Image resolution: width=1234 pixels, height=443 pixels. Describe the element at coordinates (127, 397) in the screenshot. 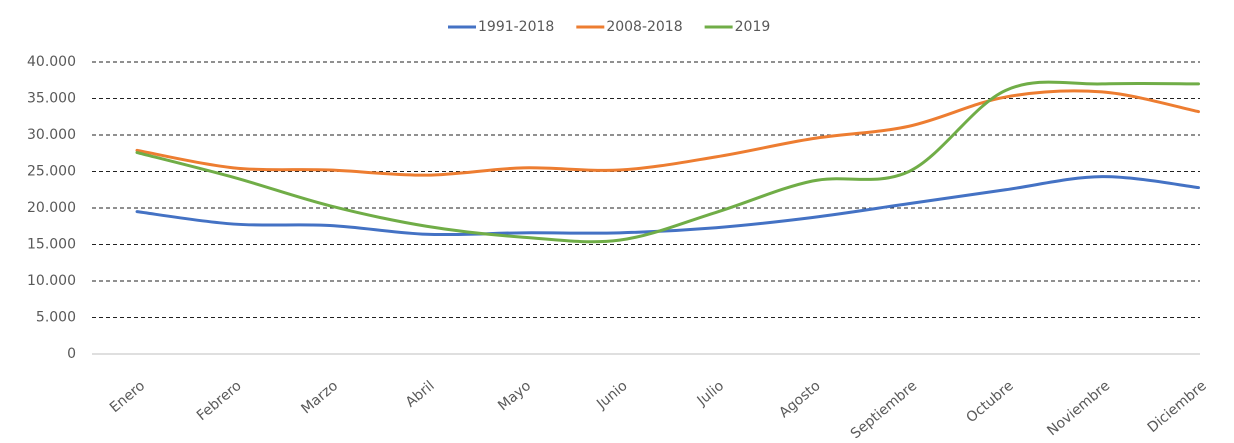

I see `x-tick-label: Enero` at that location.